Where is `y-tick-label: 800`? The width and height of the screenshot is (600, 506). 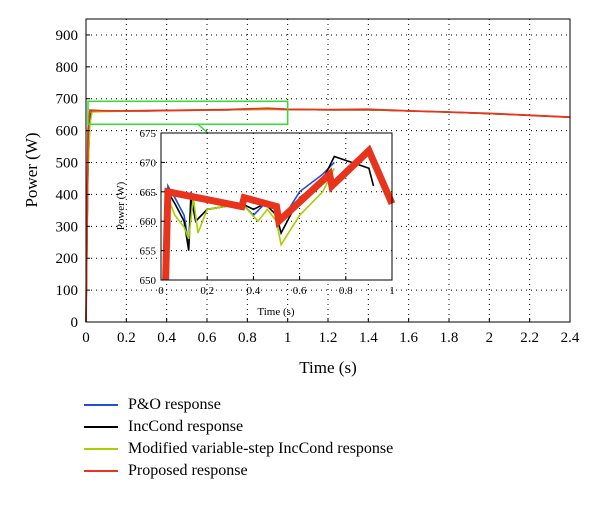
y-tick-label: 800 is located at coordinates (67, 68).